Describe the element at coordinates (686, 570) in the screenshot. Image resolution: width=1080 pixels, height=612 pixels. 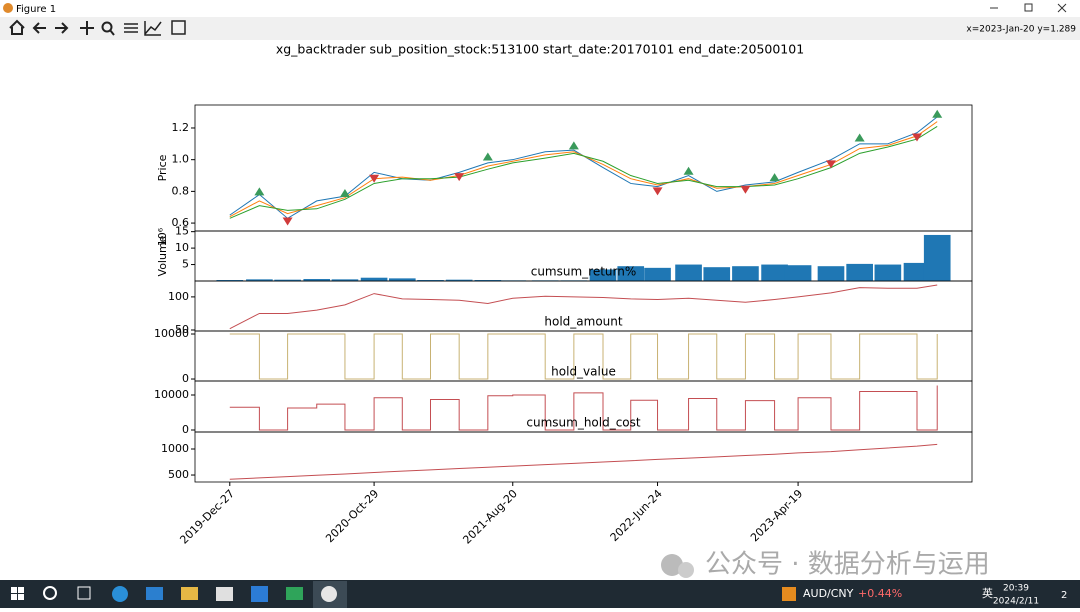
I see `wechat-icon-small` at that location.